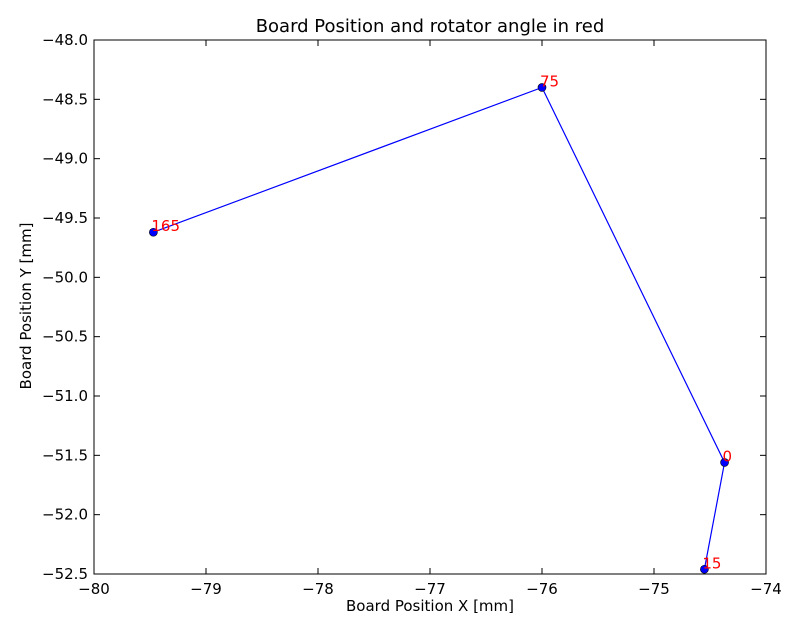 This screenshot has height=633, width=798. Describe the element at coordinates (65, 159) in the screenshot. I see `y-tick-label: −49.0` at that location.